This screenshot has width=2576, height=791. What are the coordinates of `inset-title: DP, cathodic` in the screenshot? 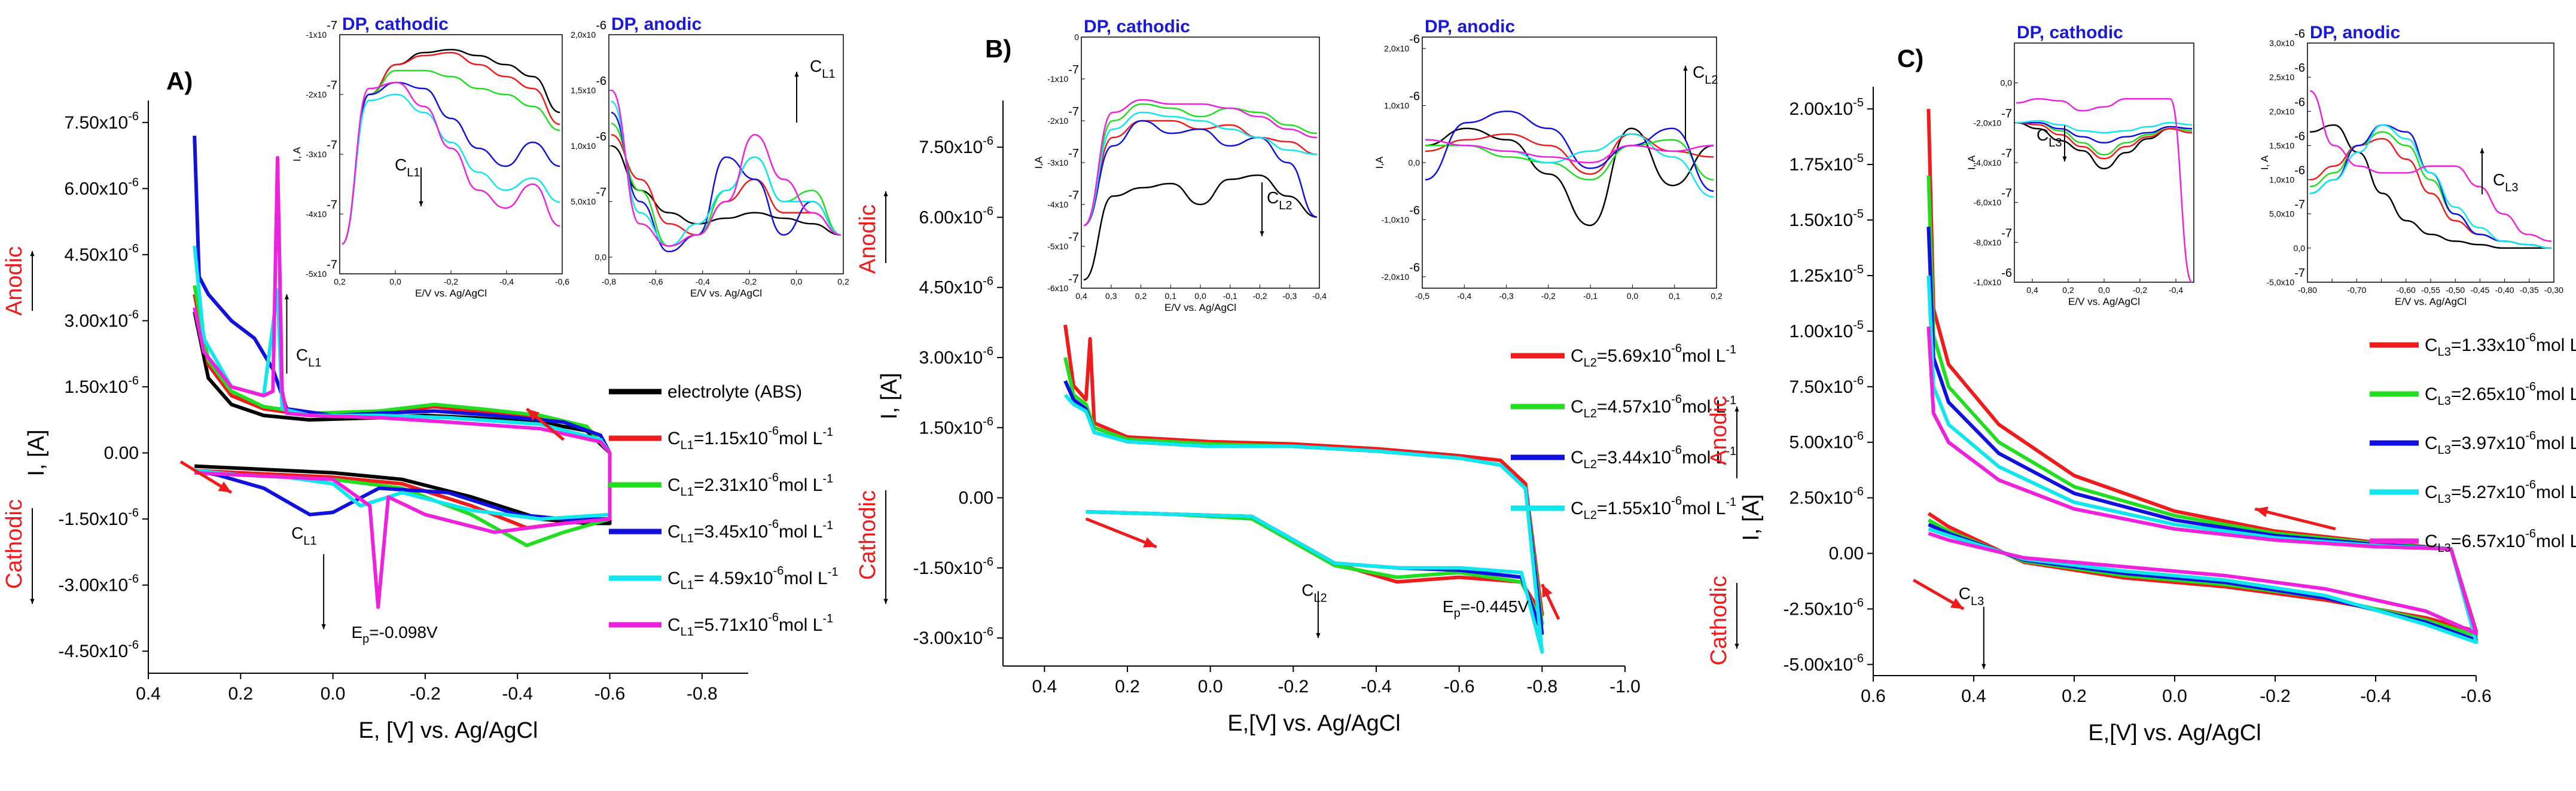 It's located at (2070, 32).